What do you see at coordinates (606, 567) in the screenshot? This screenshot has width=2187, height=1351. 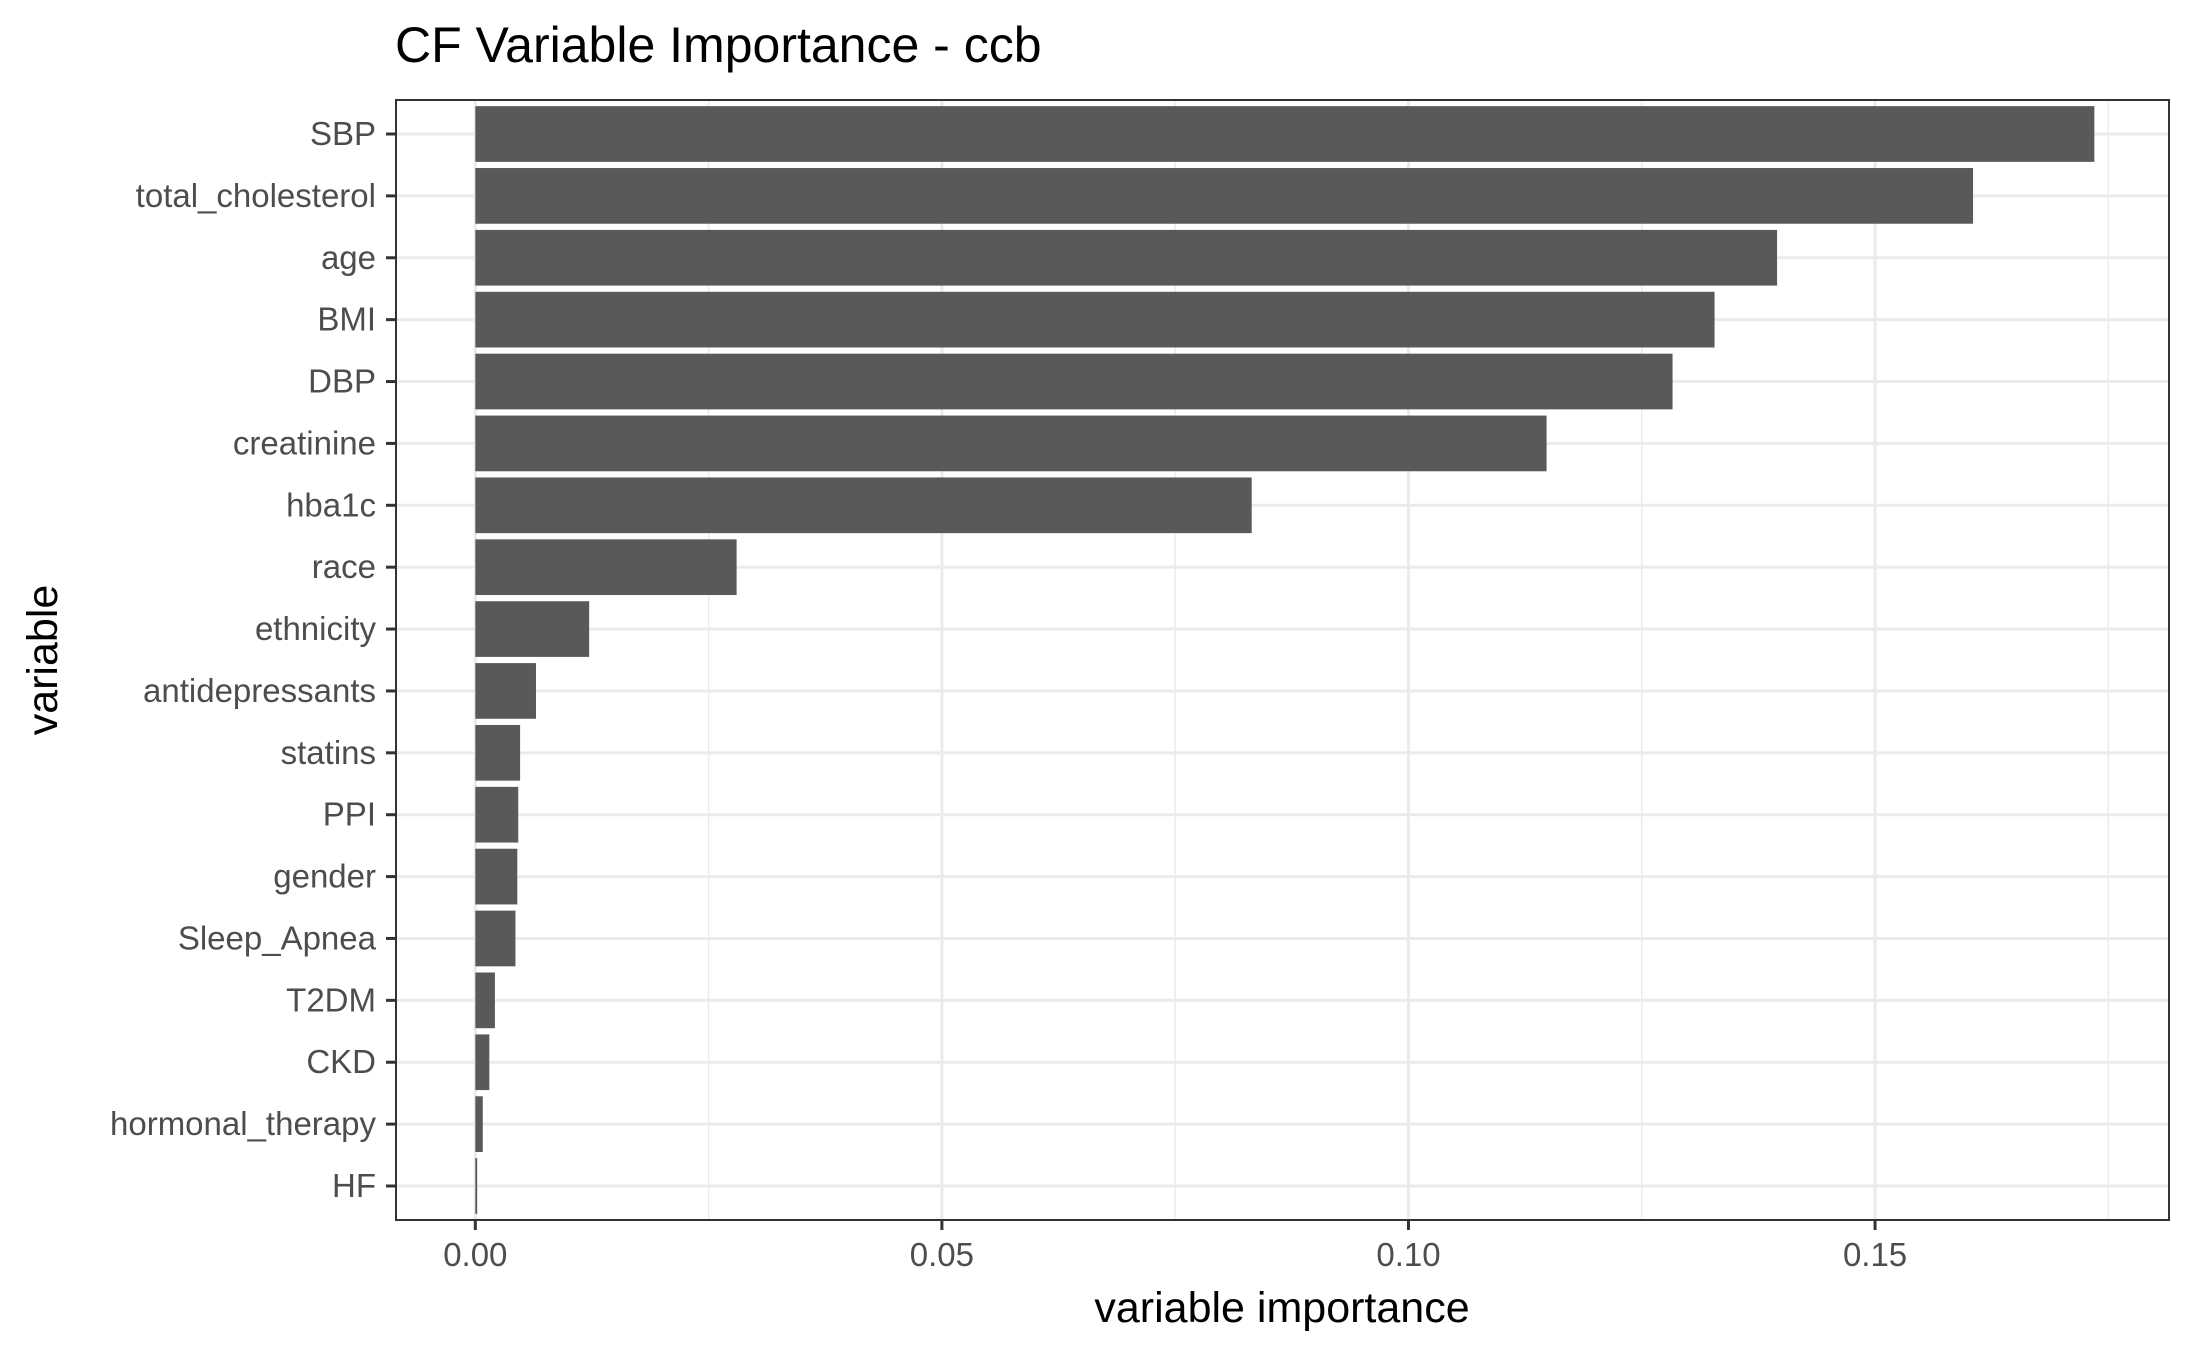 I see `bar-race` at bounding box center [606, 567].